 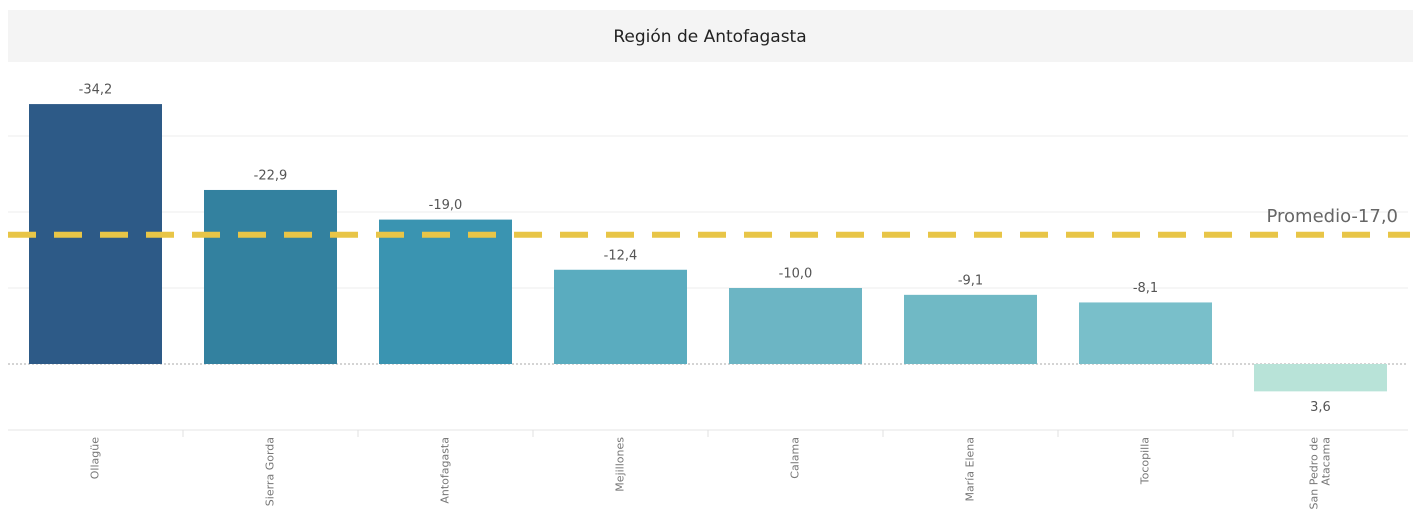 What do you see at coordinates (1308, 216) in the screenshot?
I see `average-name: Promedio` at bounding box center [1308, 216].